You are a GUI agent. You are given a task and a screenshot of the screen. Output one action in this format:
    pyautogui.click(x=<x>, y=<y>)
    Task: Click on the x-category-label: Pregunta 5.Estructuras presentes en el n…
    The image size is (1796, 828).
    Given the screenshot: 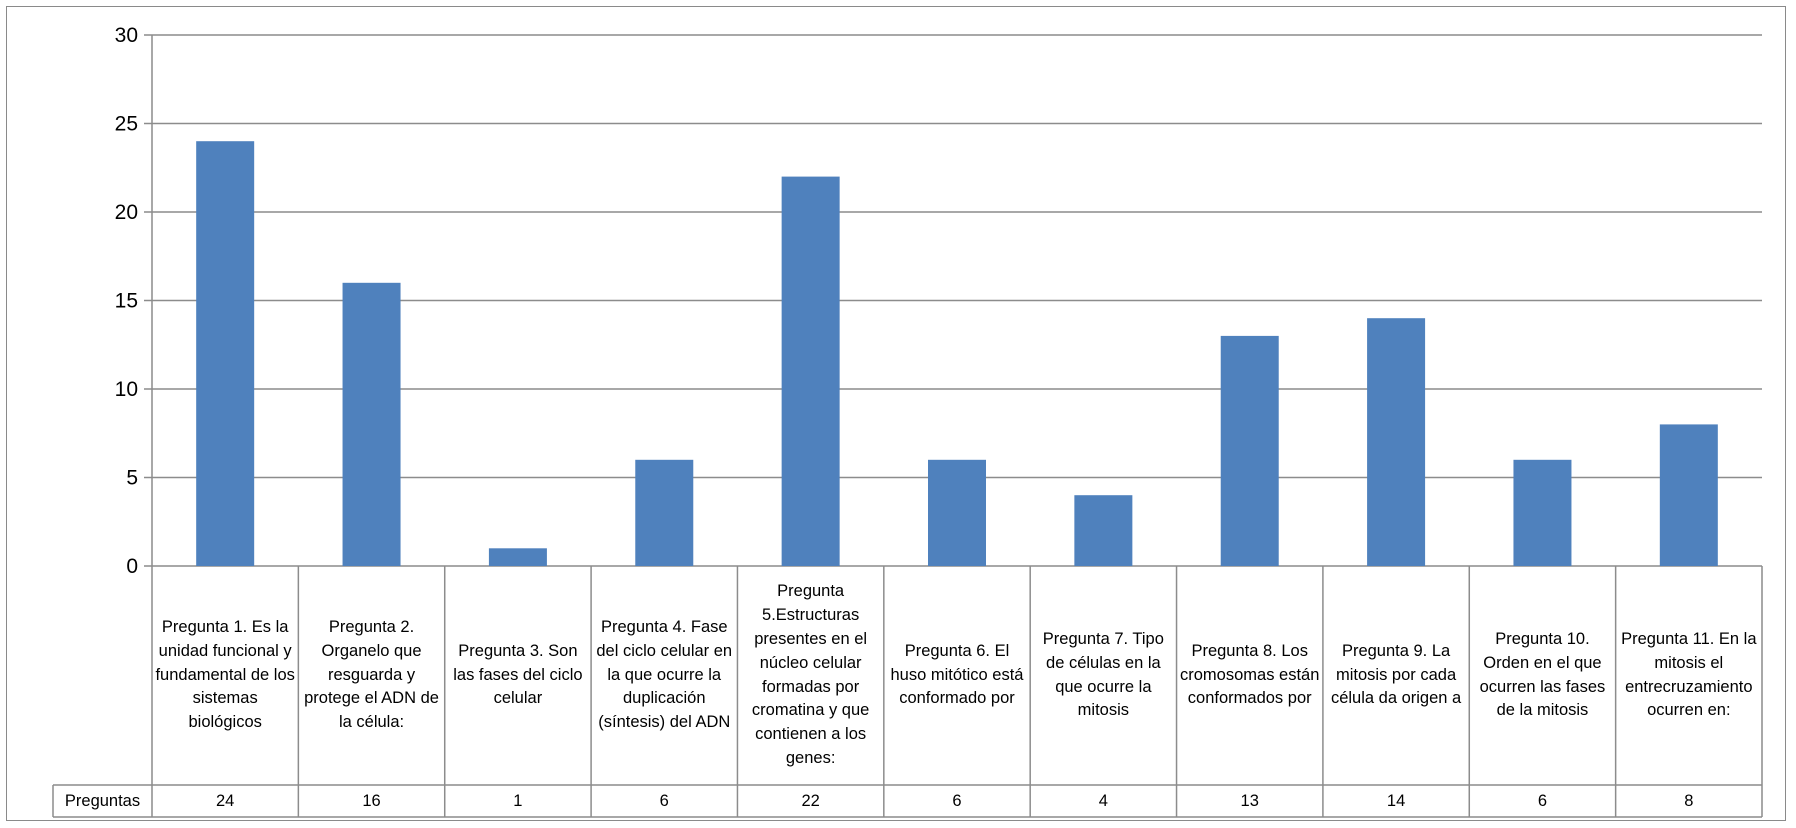 What is the action you would take?
    pyautogui.click(x=810, y=674)
    